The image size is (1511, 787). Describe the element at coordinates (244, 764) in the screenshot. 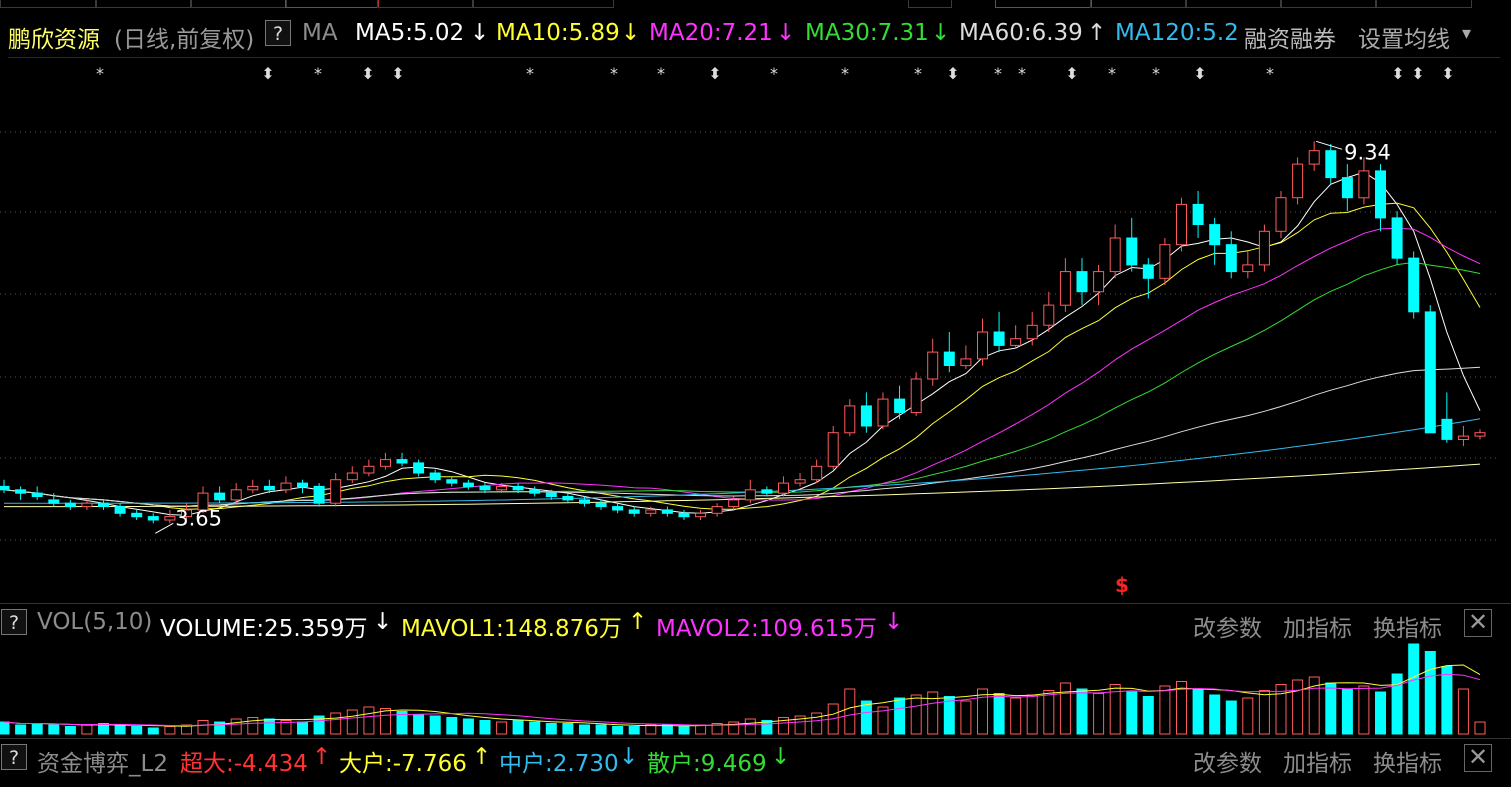

I see `super-large-value: 超大:-4.434` at that location.